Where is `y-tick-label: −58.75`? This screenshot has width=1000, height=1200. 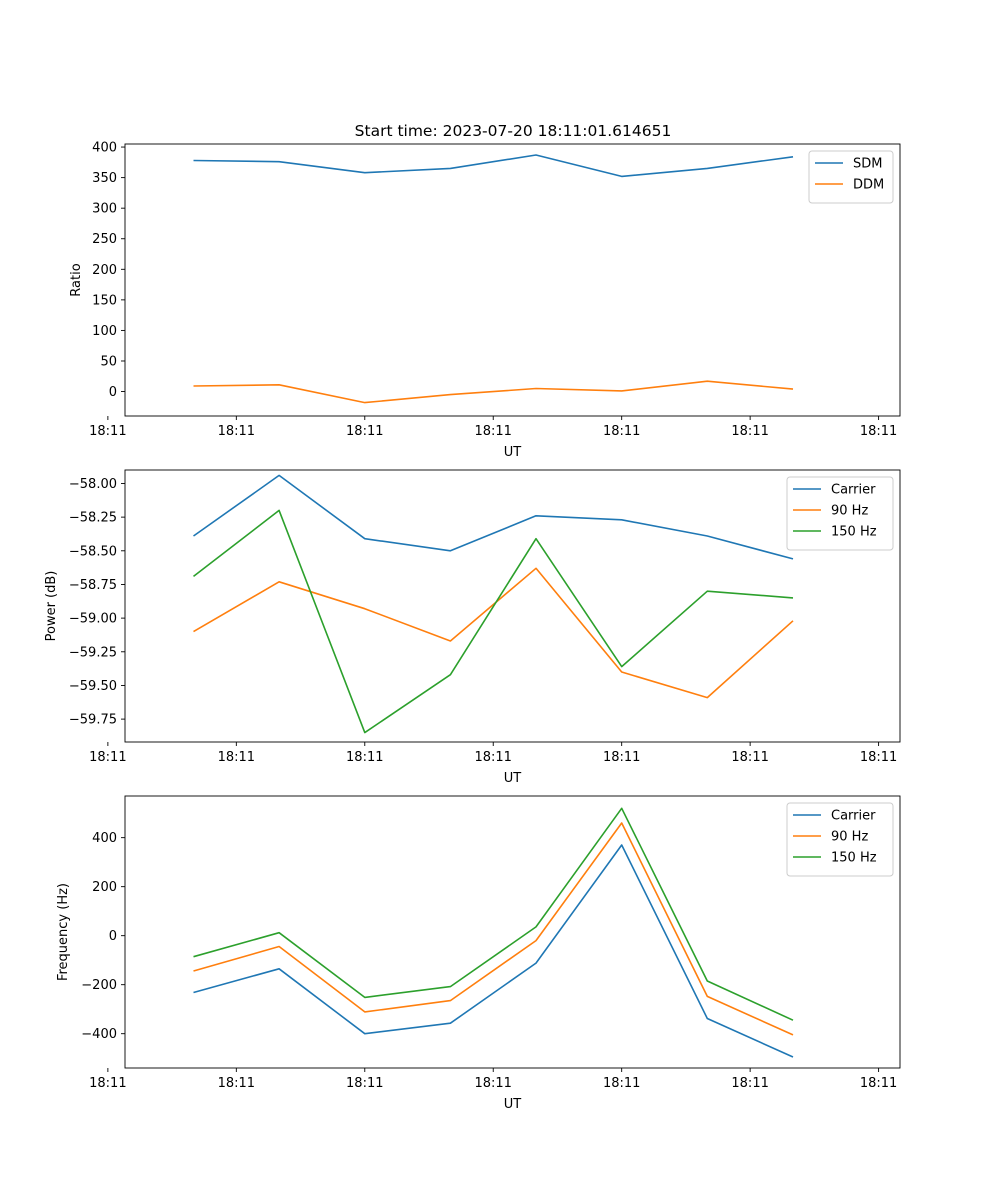 y-tick-label: −58.75 is located at coordinates (93, 585).